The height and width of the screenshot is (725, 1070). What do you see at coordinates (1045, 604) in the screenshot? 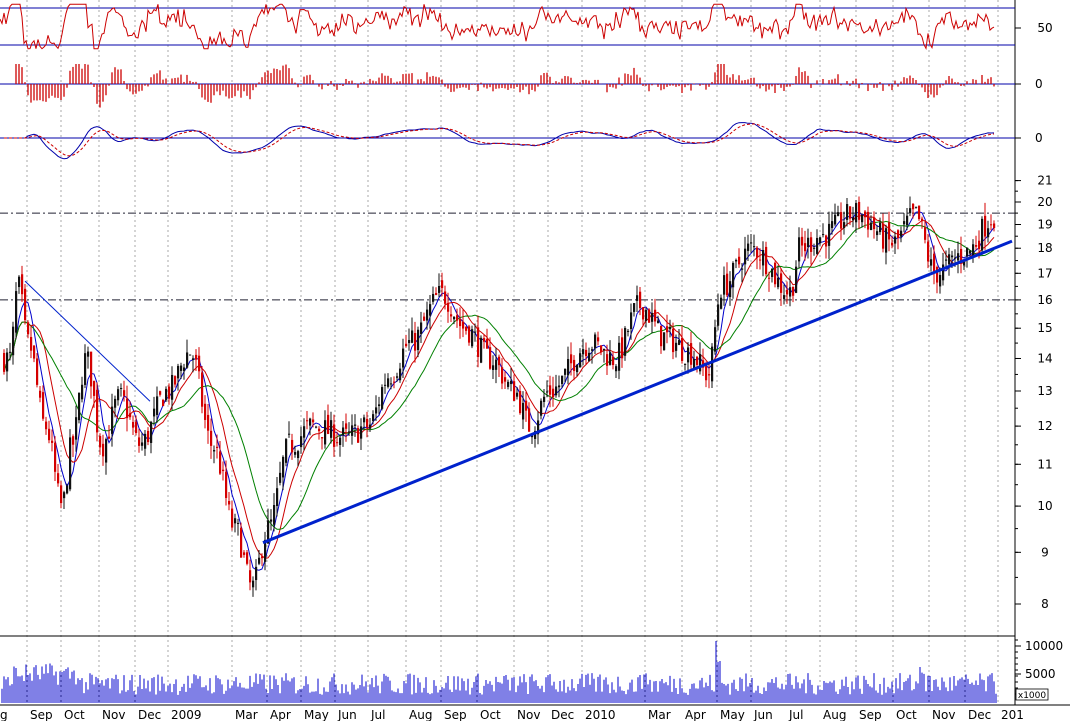
I see `price-tick-label: 8` at bounding box center [1045, 604].